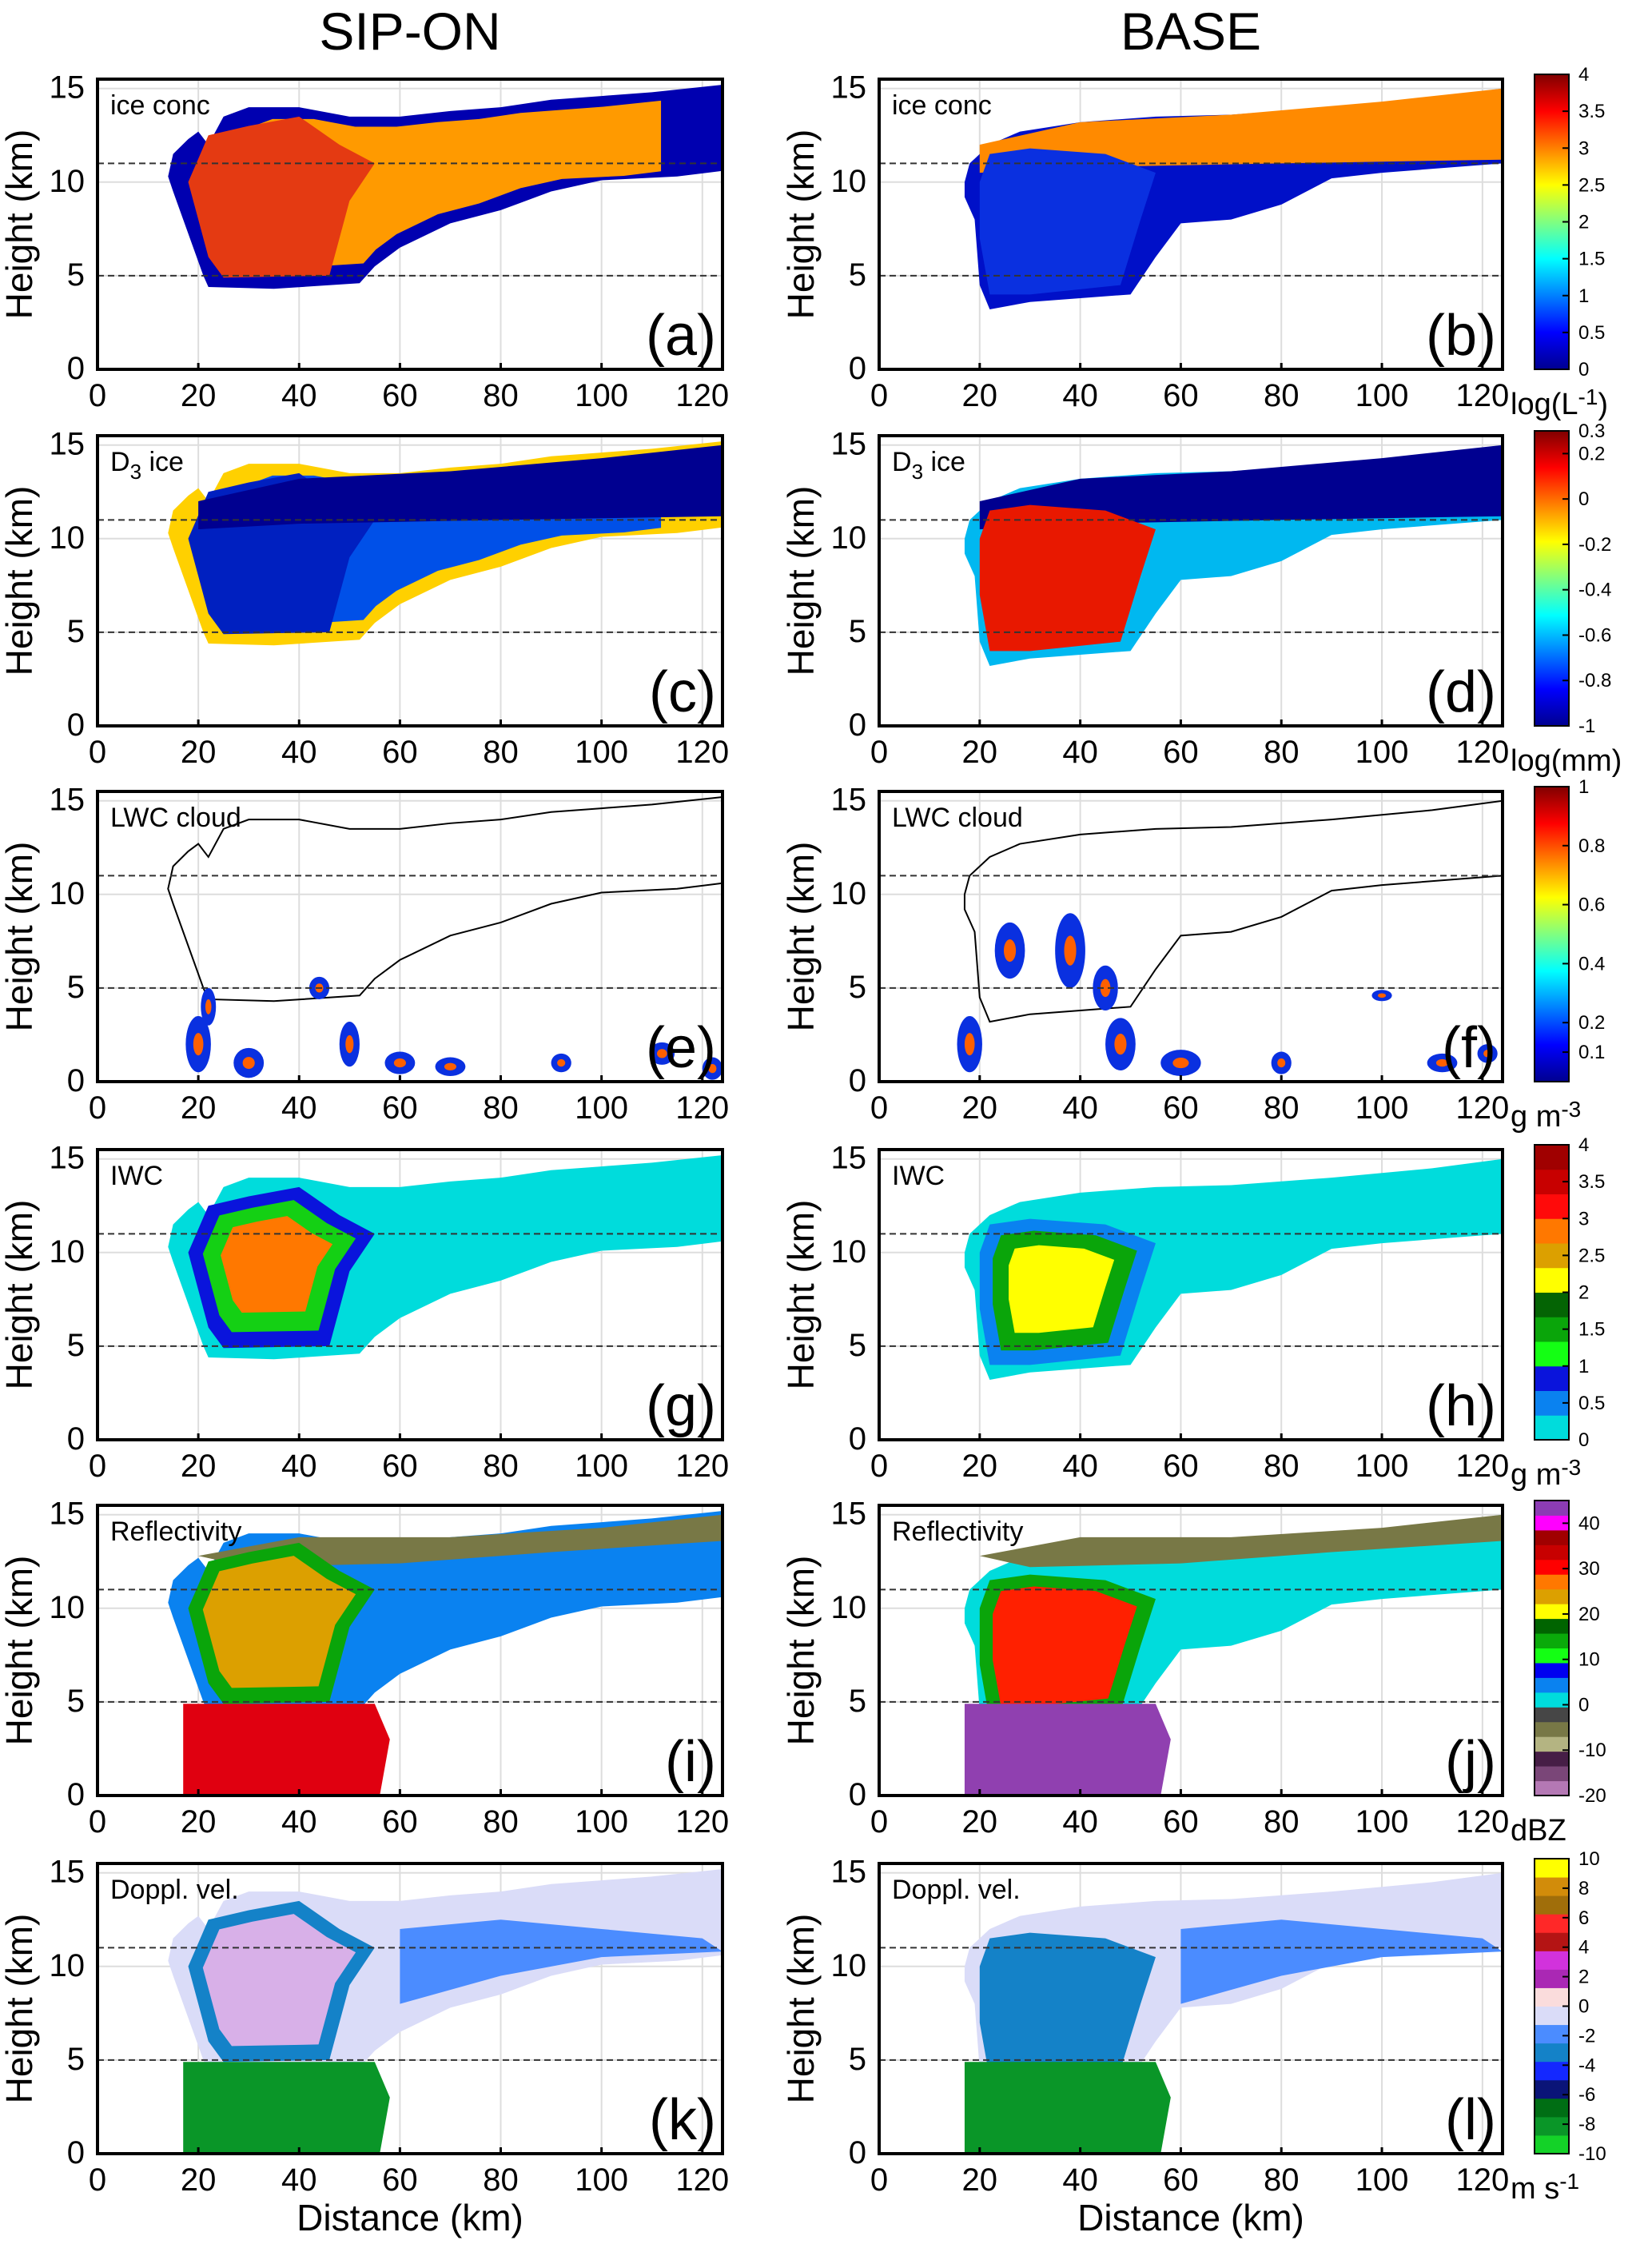 This screenshot has height=2252, width=1652. I want to click on colorbar-tick-label: 0.6, so click(1591, 905).